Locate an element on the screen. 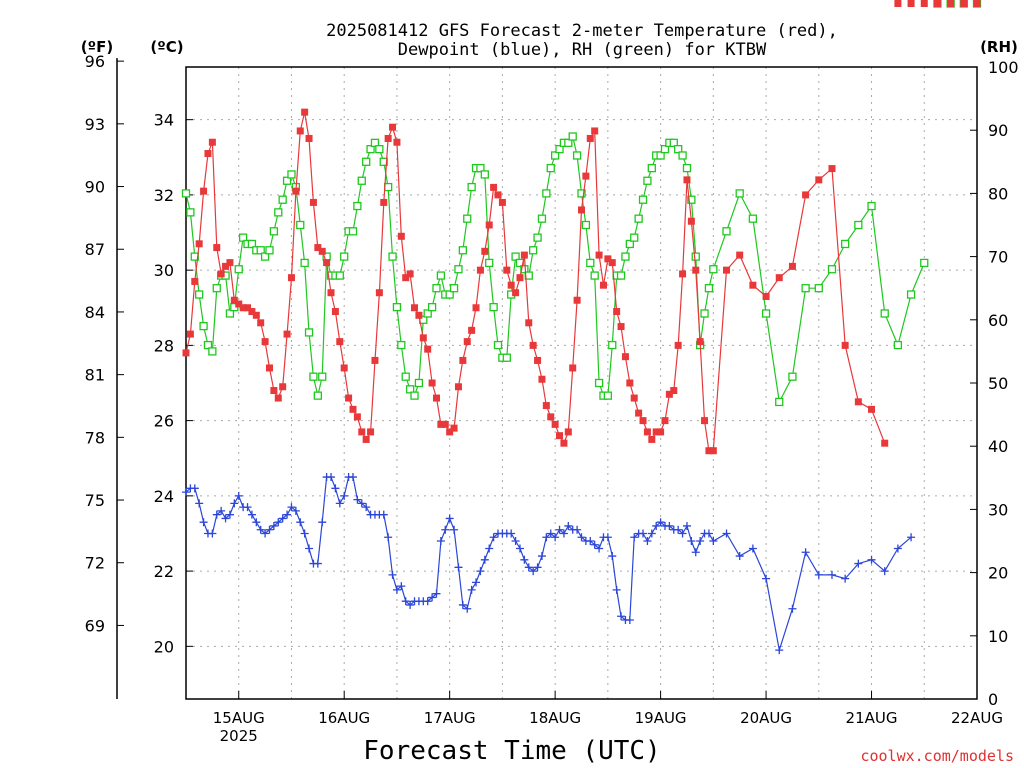 The width and height of the screenshot is (1024, 768). celsius-tick-label: 28 is located at coordinates (164, 345).